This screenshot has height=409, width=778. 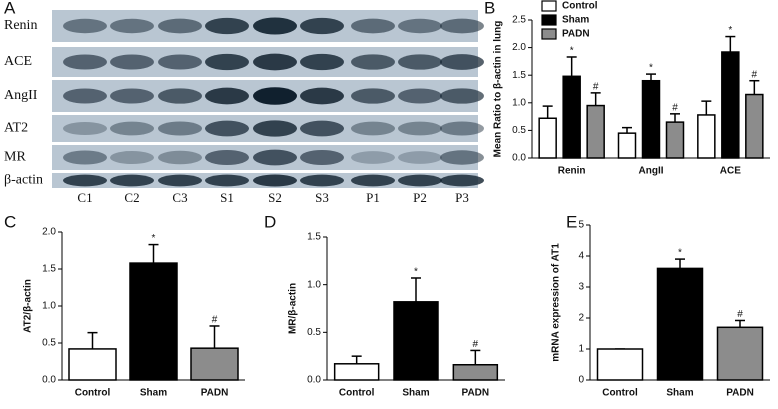 What do you see at coordinates (227, 197) in the screenshot?
I see `lane-label: S1` at bounding box center [227, 197].